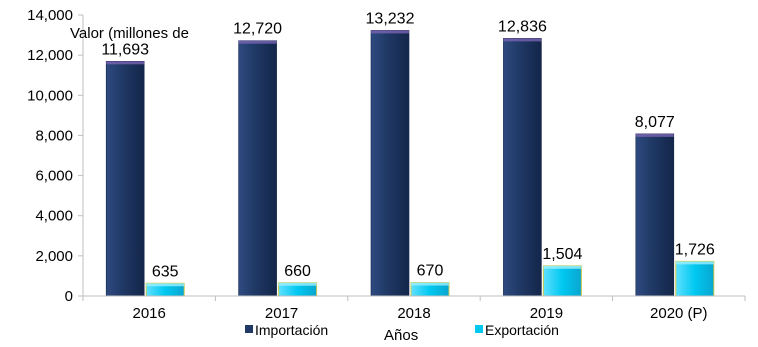 The width and height of the screenshot is (758, 347). Describe the element at coordinates (562, 254) in the screenshot. I see `data-label-exportacion-3: 1,504` at that location.